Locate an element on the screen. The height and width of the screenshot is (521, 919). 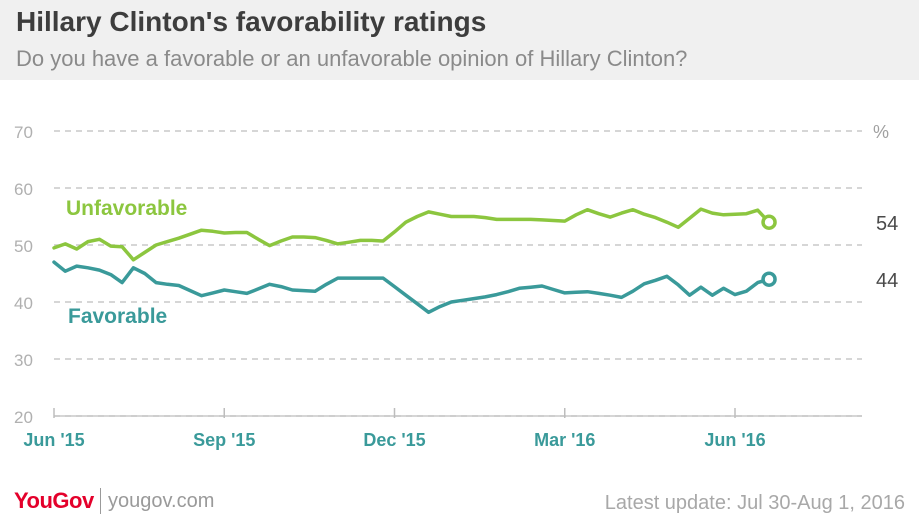
y-tick-label: 50 is located at coordinates (23, 246).